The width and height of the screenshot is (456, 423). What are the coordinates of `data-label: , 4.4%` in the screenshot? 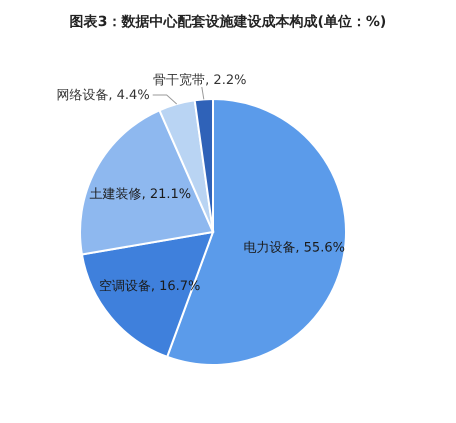 It's located at (129, 95).